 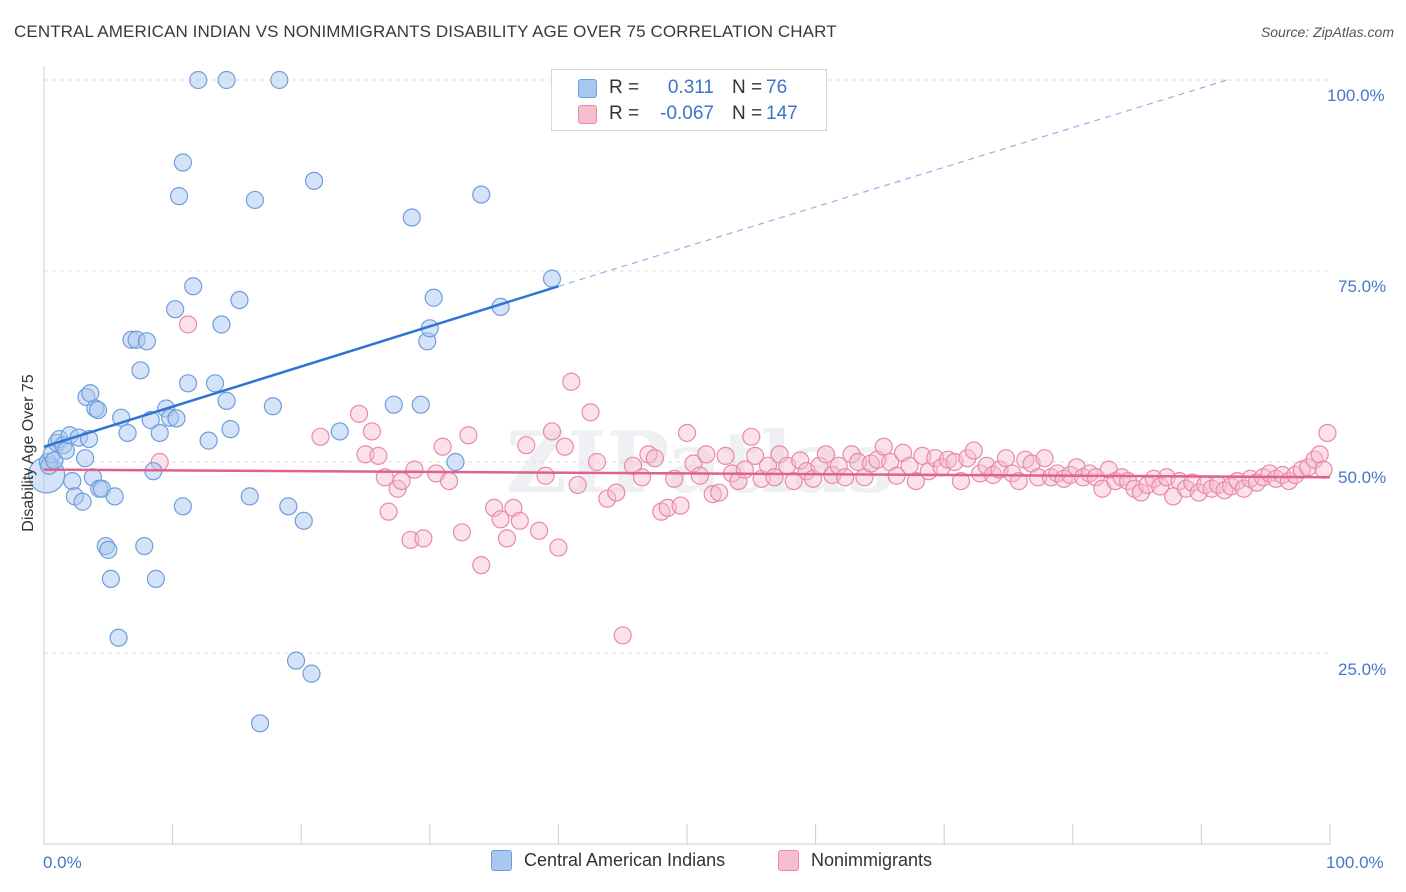 What do you see at coordinates (872, 860) in the screenshot?
I see `legend-label: Nonimmigrants` at bounding box center [872, 860].